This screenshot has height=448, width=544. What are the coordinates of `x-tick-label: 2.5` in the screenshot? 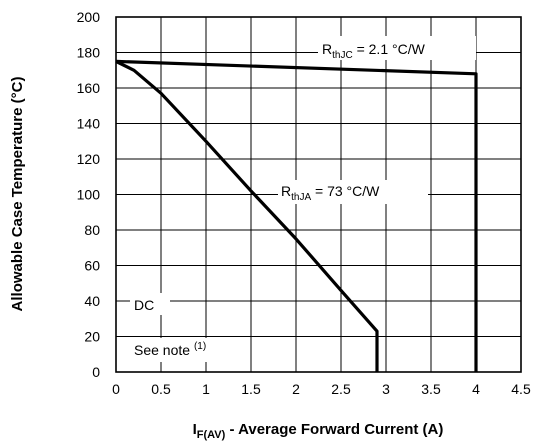 It's located at (341, 389).